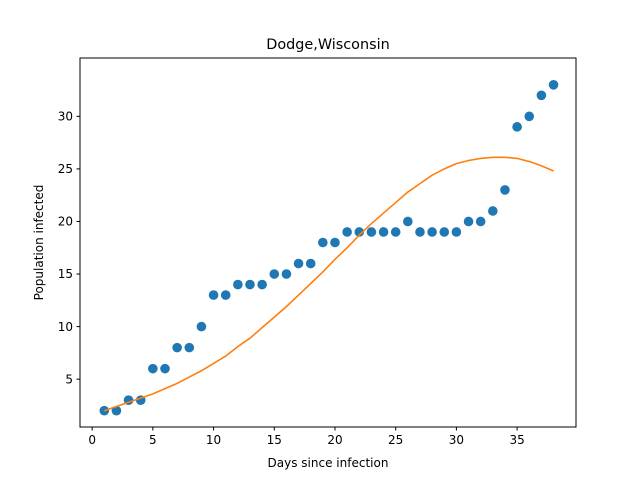 The image size is (640, 480). What do you see at coordinates (65, 169) in the screenshot?
I see `y-tick-label: 25` at bounding box center [65, 169].